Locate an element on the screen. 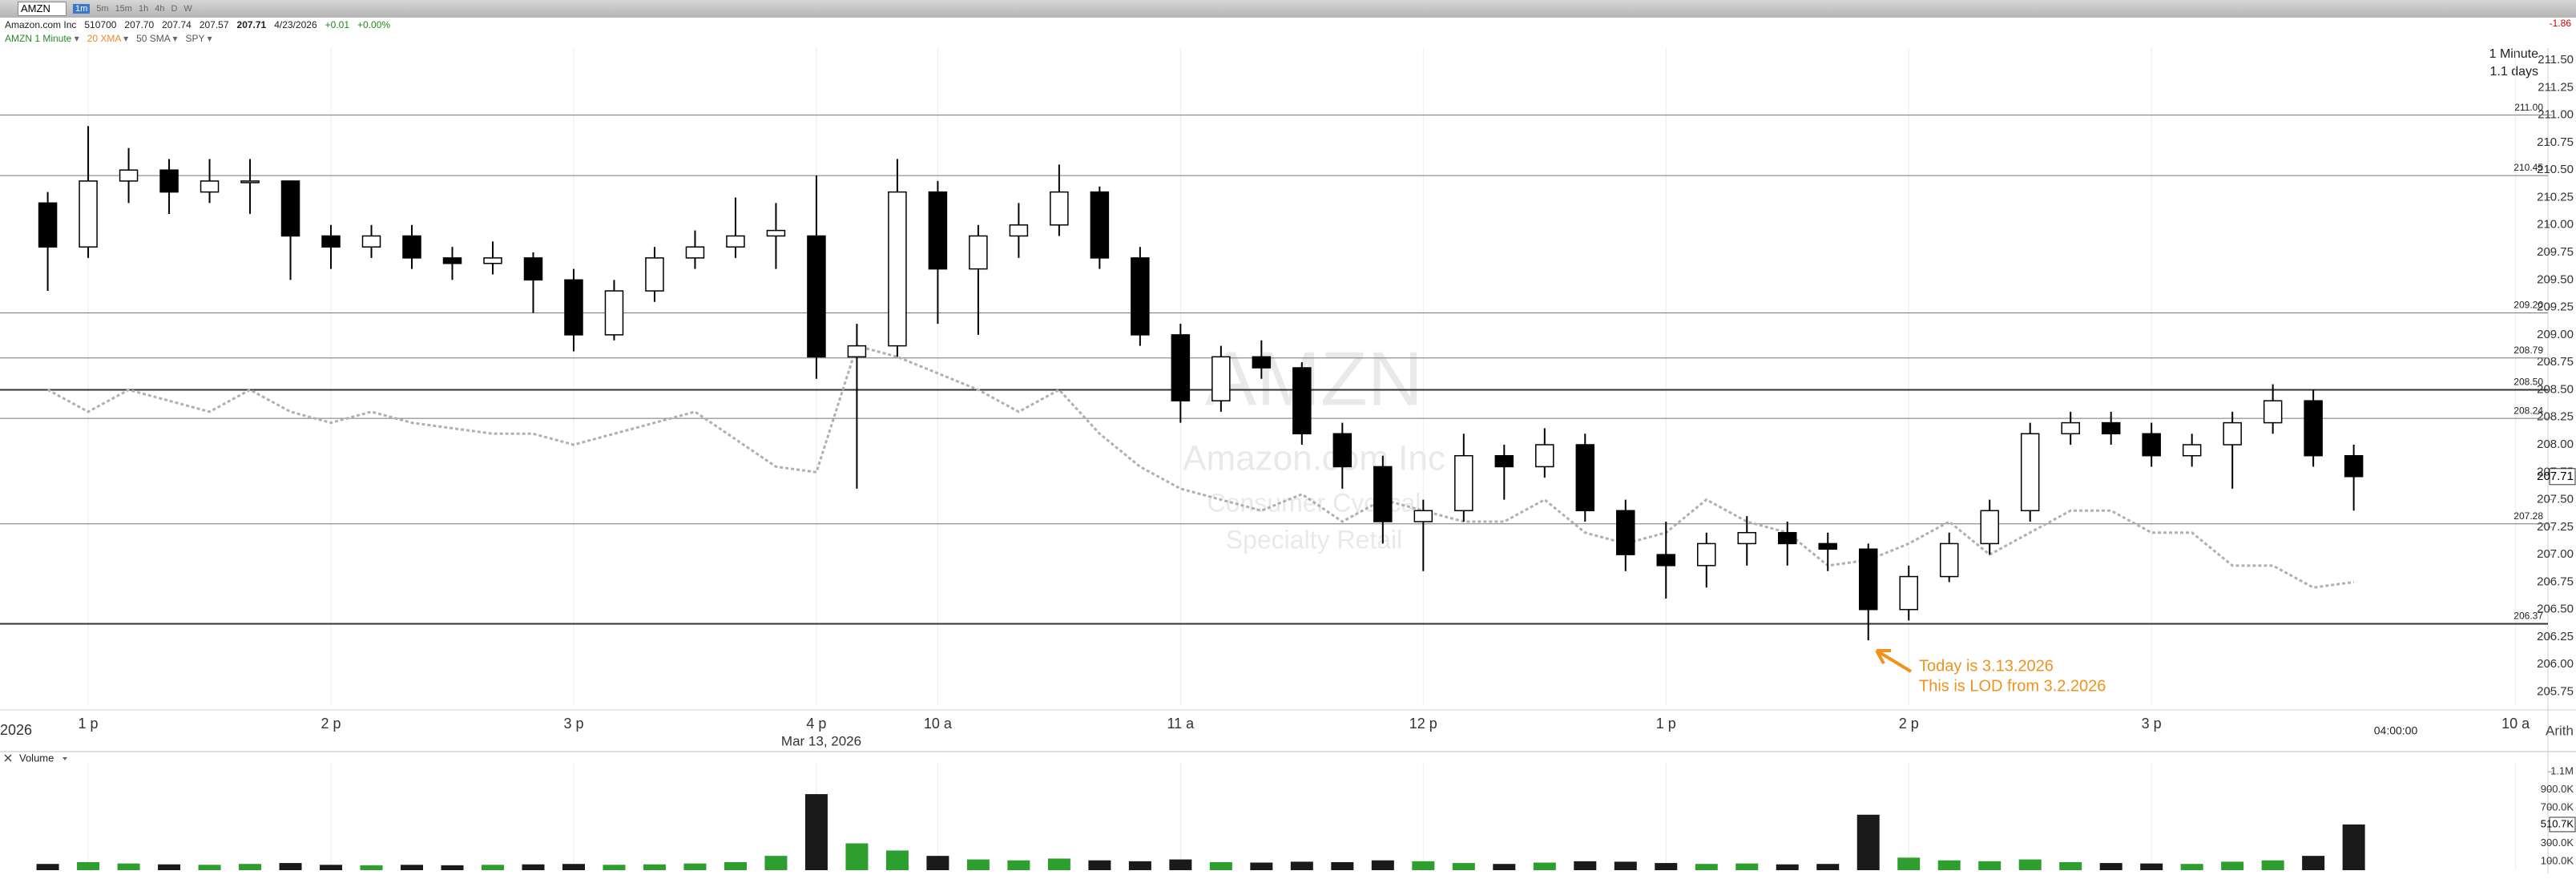 This screenshot has width=2576, height=879. x-tick-label: 4 p is located at coordinates (816, 724).